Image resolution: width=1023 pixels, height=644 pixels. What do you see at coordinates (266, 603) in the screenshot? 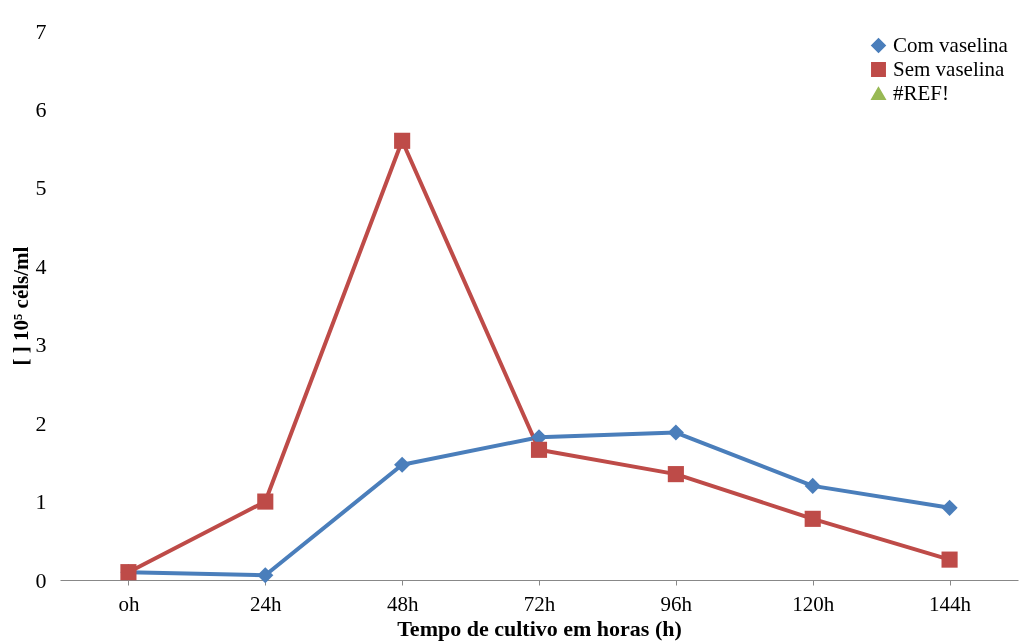
I see `x-tick-label: 24h` at bounding box center [266, 603].